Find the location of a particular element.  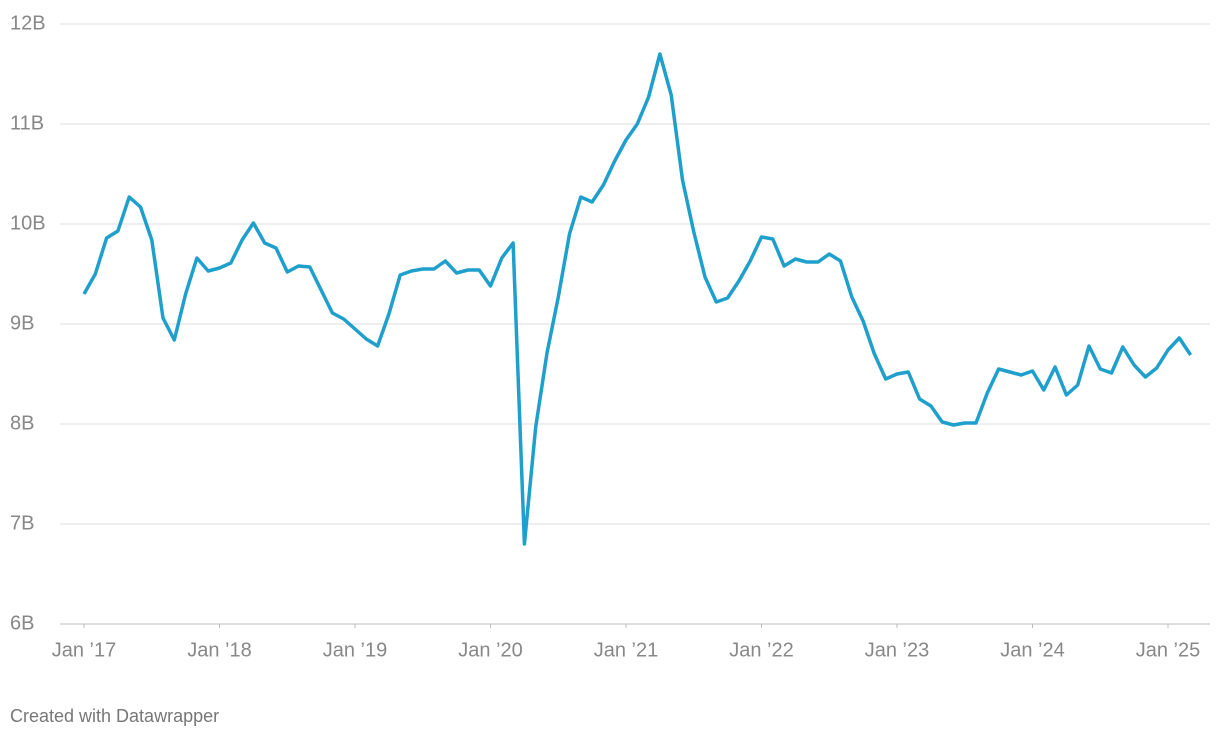

x-tick-label: Jan ’21 is located at coordinates (626, 650).